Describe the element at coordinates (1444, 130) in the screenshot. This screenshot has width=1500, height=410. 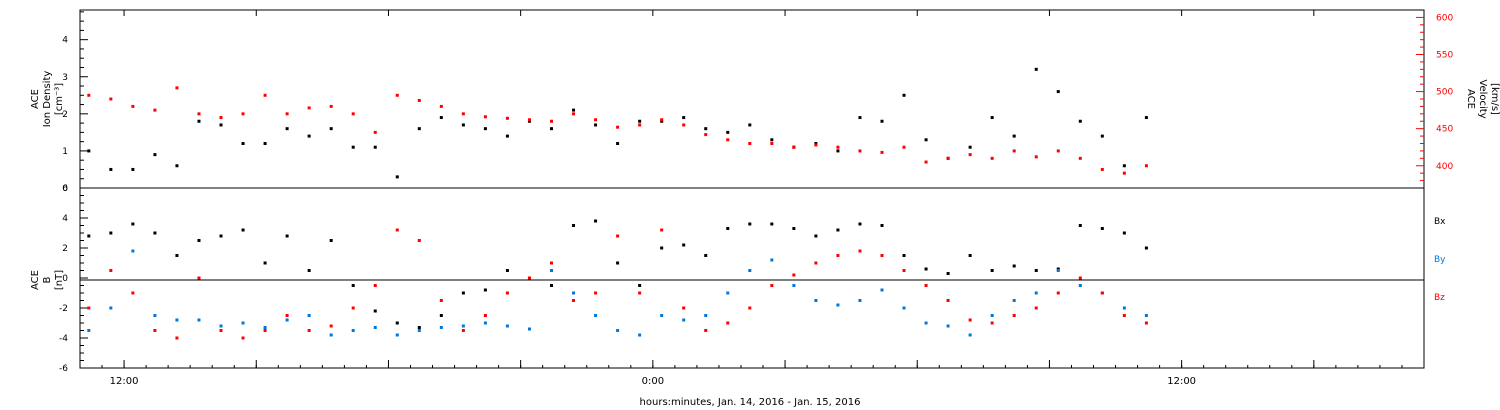
I see `velocity-tick-label: 450` at that location.